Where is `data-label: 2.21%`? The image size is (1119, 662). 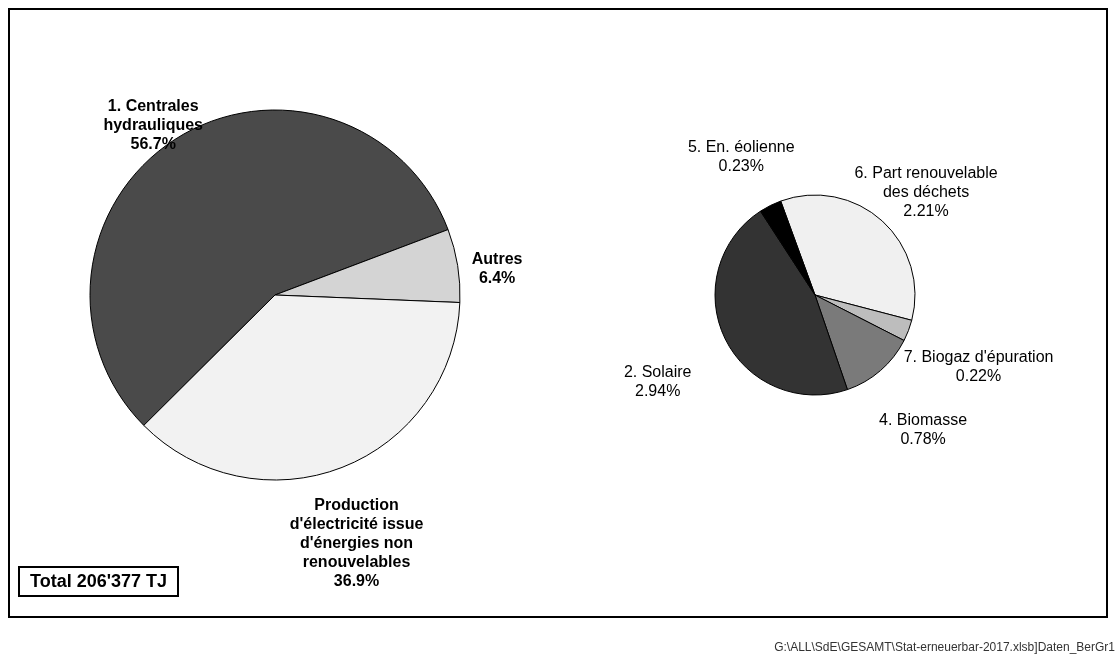
data-label: 2.21% is located at coordinates (926, 210).